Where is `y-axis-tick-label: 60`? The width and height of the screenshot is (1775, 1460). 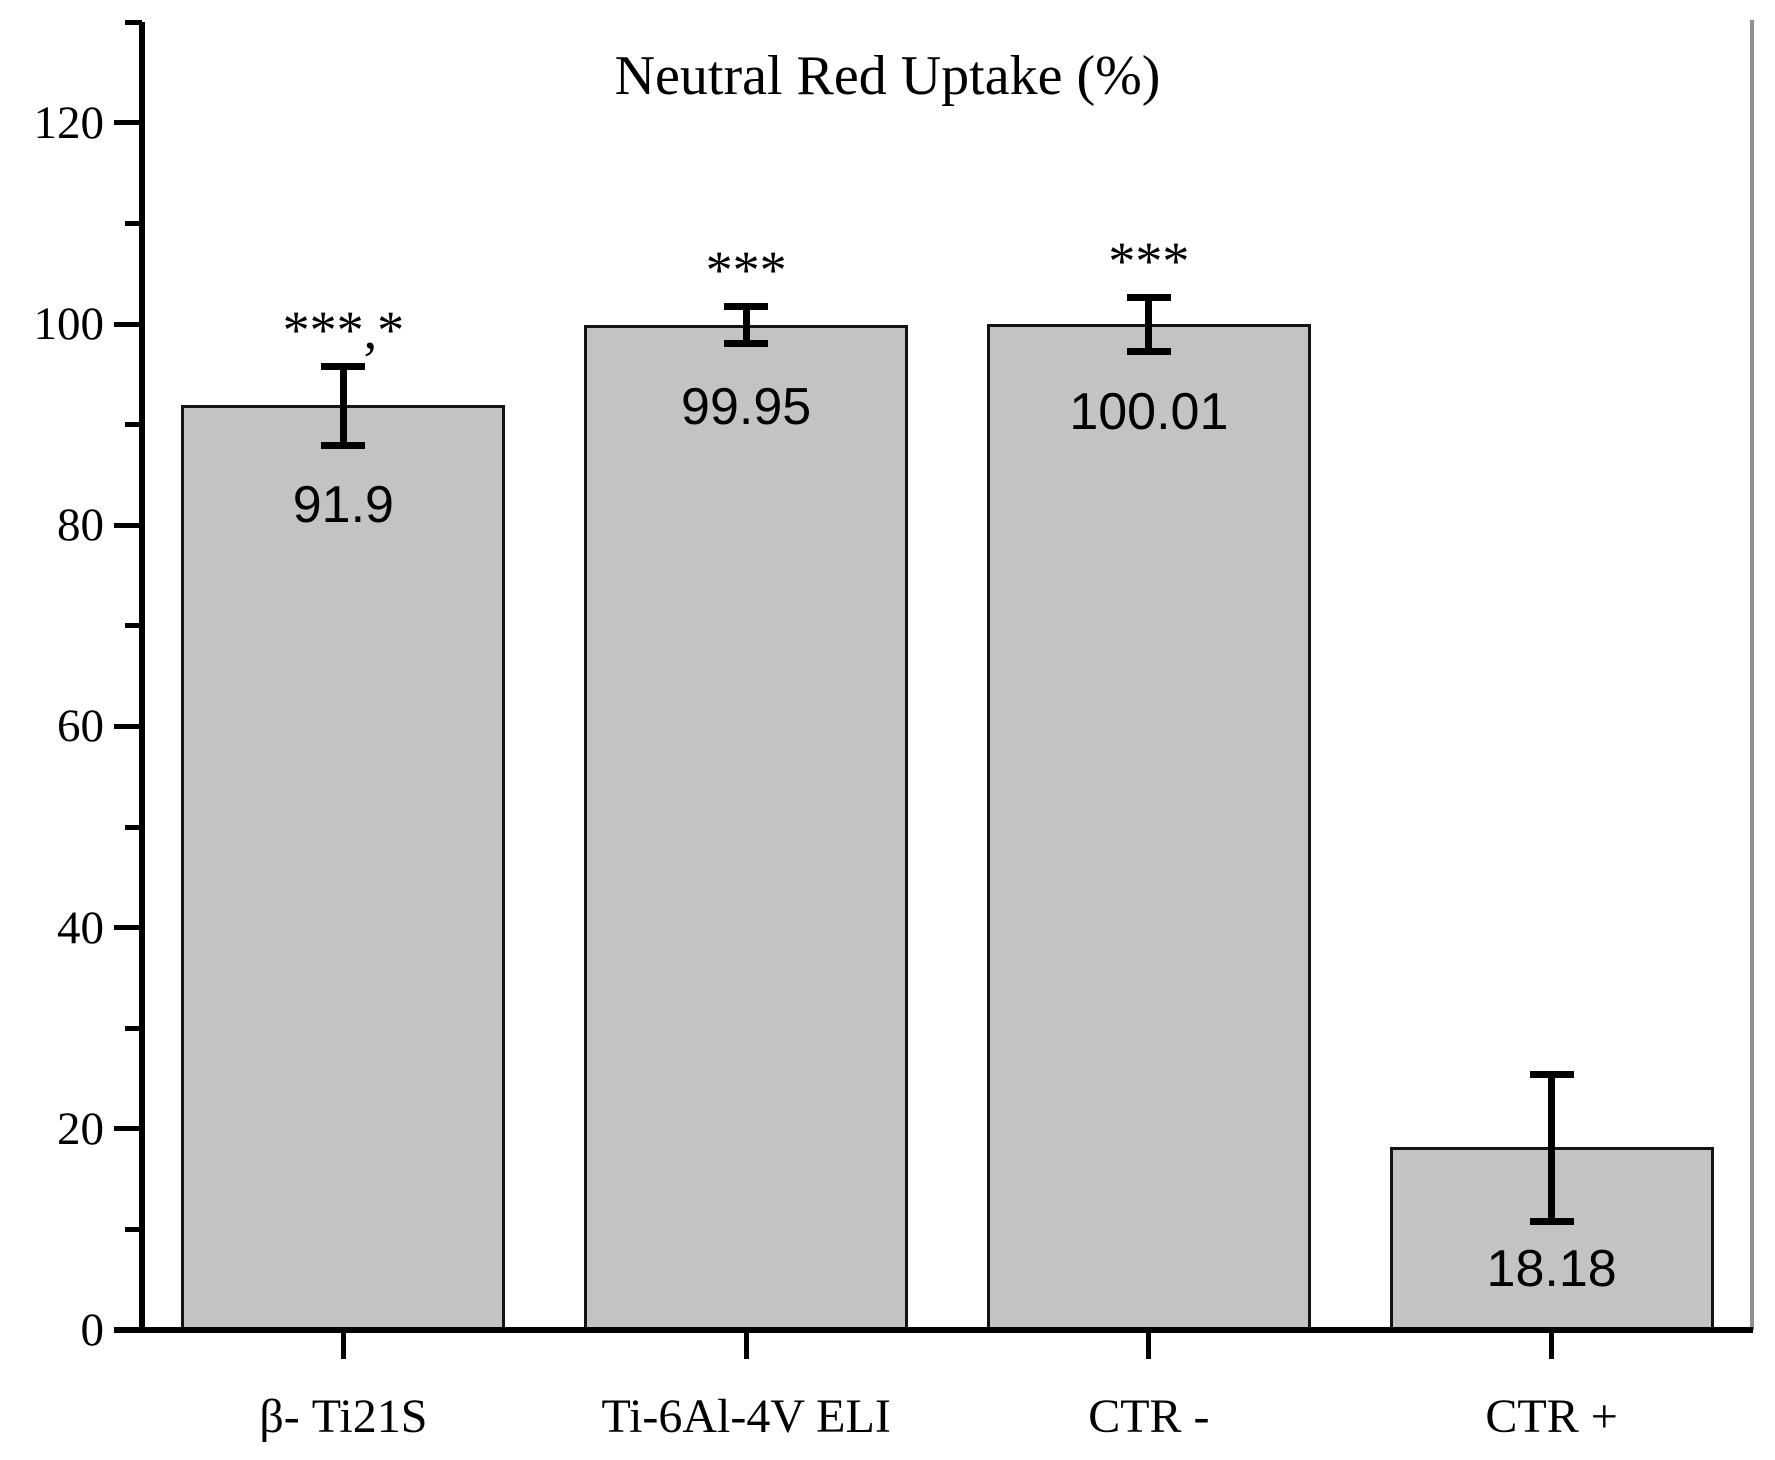
y-axis-tick-label: 60 is located at coordinates (80, 726).